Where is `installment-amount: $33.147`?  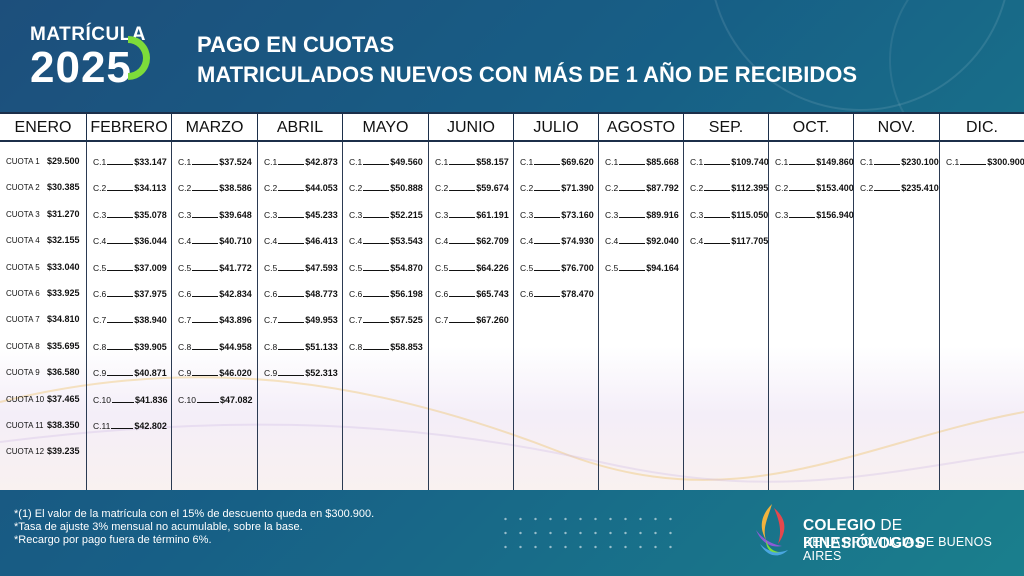 installment-amount: $33.147 is located at coordinates (150, 162).